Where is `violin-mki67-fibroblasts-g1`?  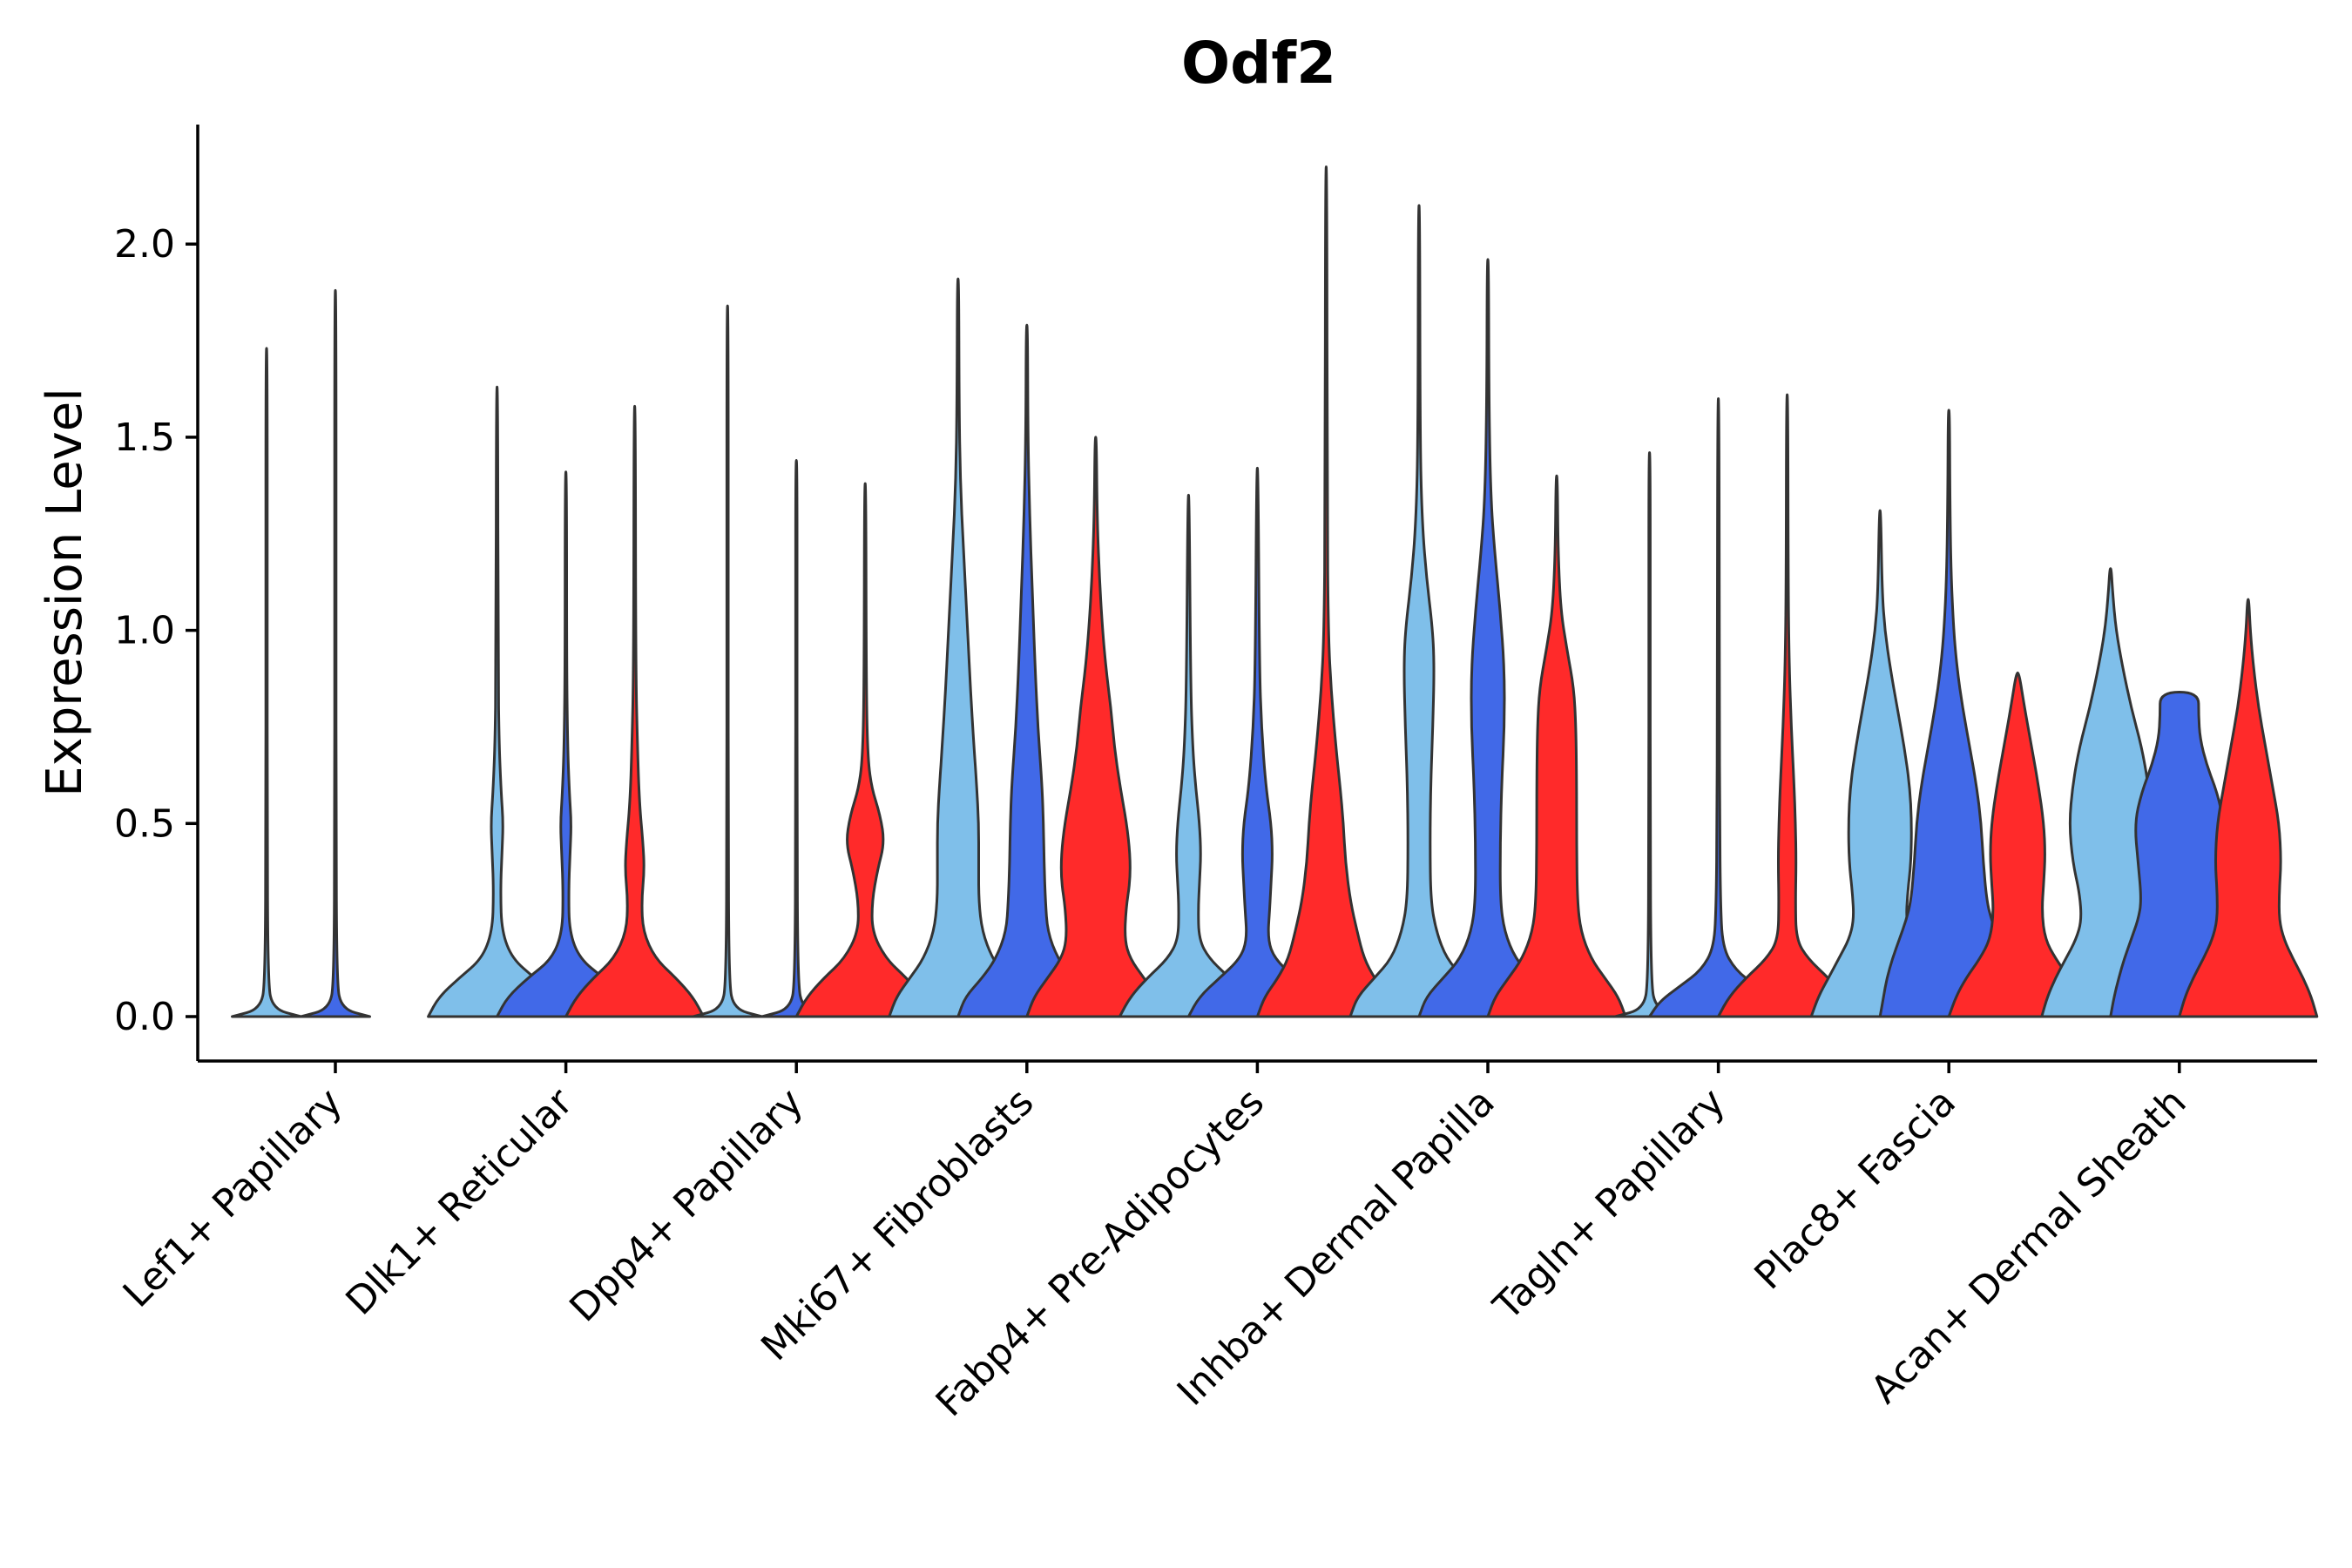 violin-mki67-fibroblasts-g1 is located at coordinates (1027, 670).